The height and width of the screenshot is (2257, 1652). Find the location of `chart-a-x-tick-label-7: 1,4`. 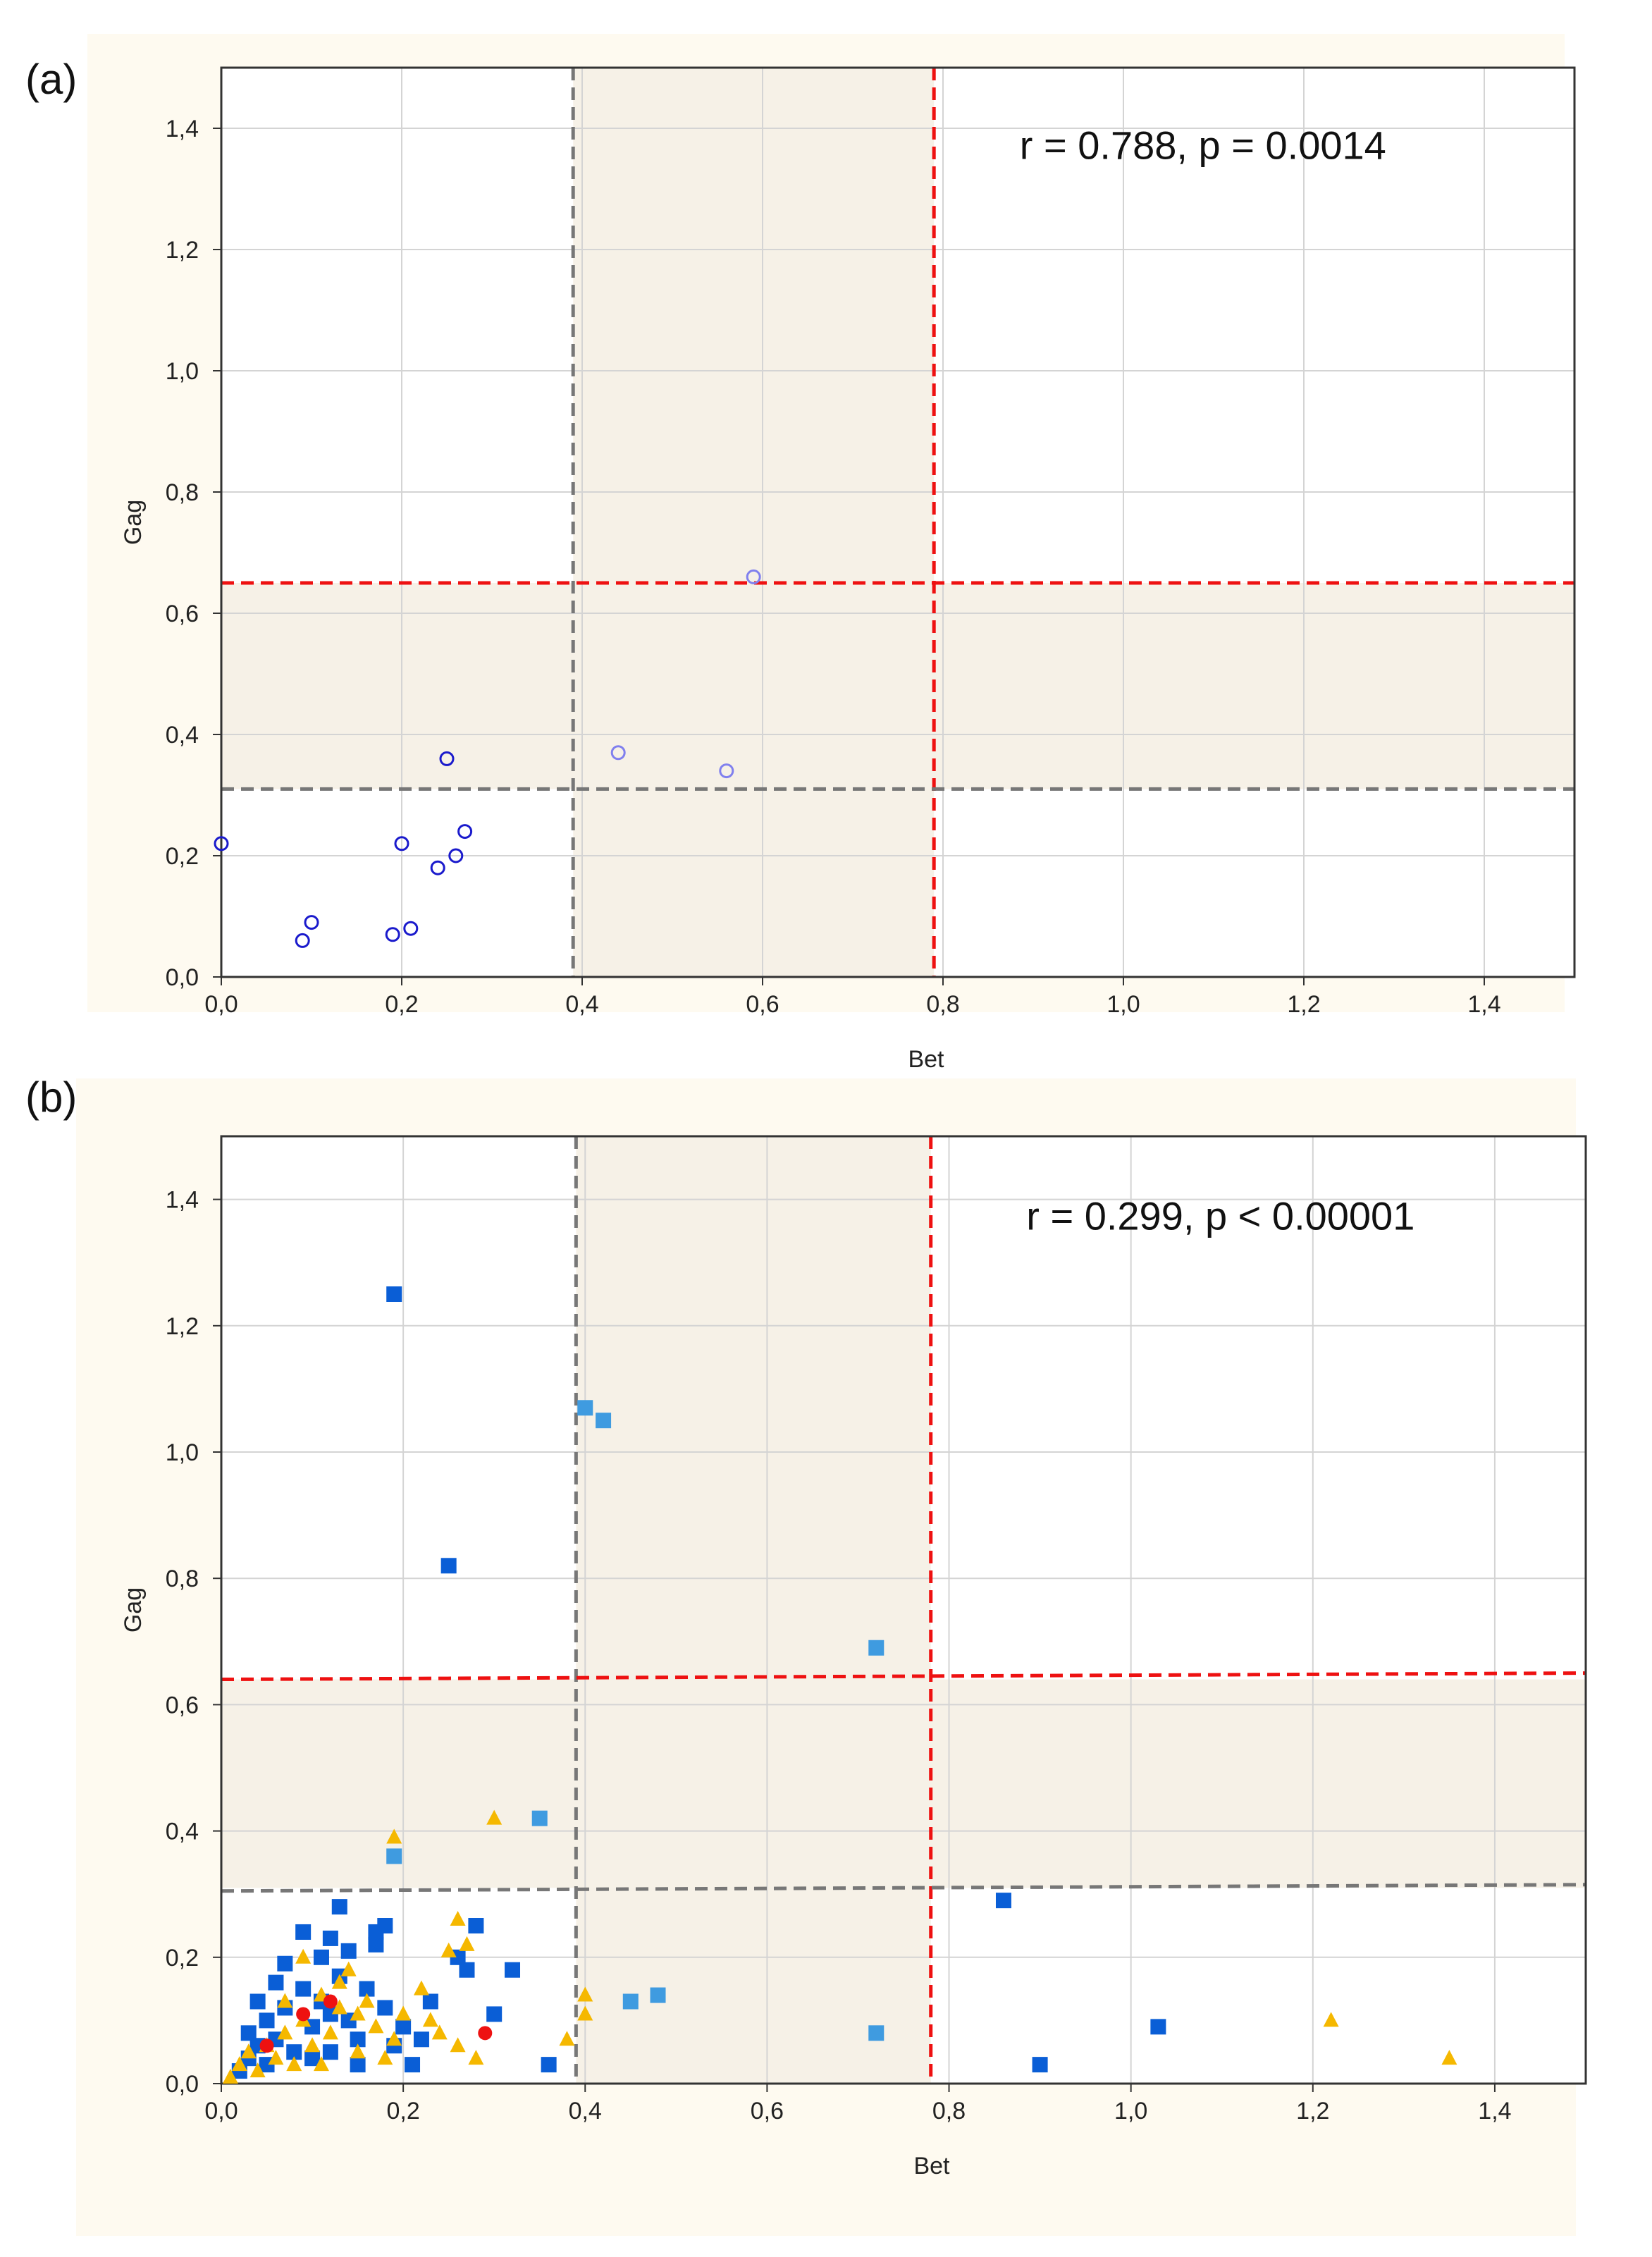

chart-a-x-tick-label-7: 1,4 is located at coordinates (1484, 1004).